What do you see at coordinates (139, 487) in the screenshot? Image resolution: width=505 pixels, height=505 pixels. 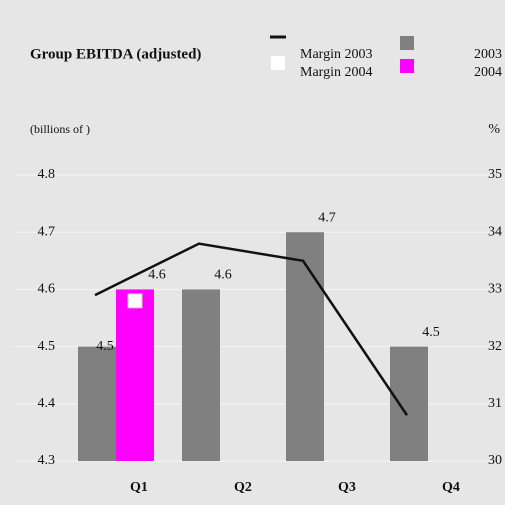 I see `x-tick-label: Q1` at bounding box center [139, 487].